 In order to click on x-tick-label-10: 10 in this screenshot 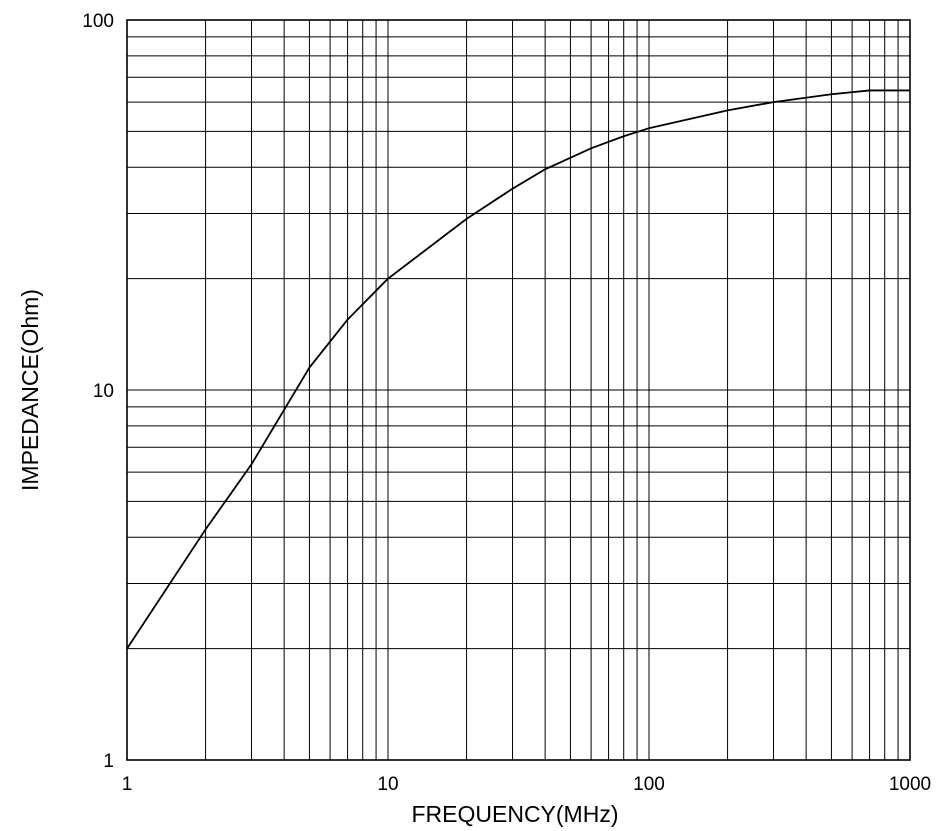, I will do `click(387, 784)`.